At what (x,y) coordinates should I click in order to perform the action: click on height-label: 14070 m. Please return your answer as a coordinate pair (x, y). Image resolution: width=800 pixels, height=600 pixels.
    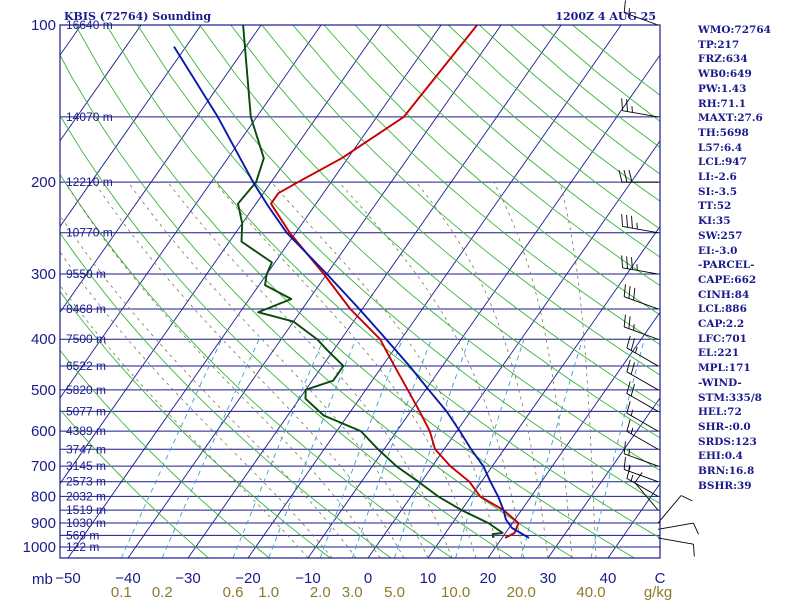
    Looking at the image, I should click on (89, 117).